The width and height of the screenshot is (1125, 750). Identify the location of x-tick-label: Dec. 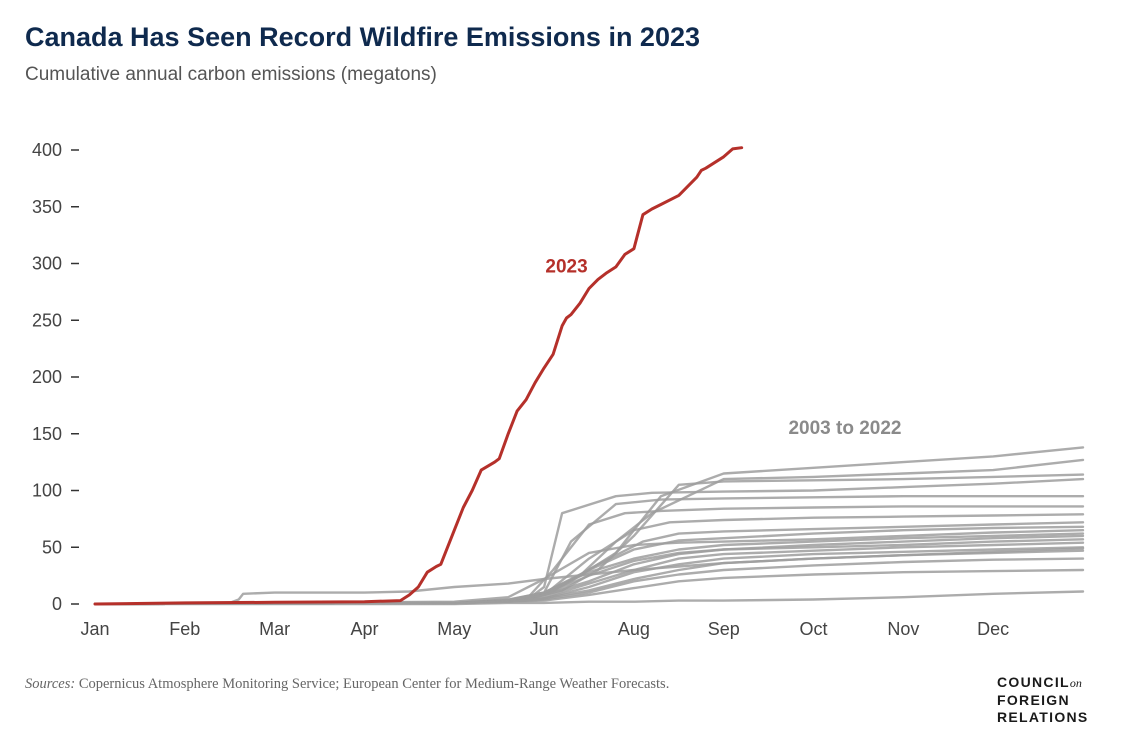
(993, 629).